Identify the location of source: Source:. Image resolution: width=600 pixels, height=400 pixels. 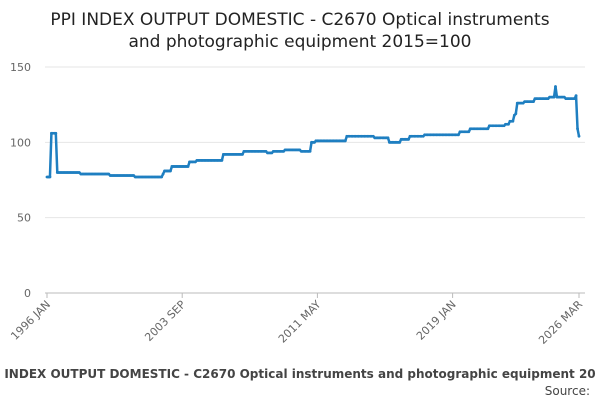
(567, 391).